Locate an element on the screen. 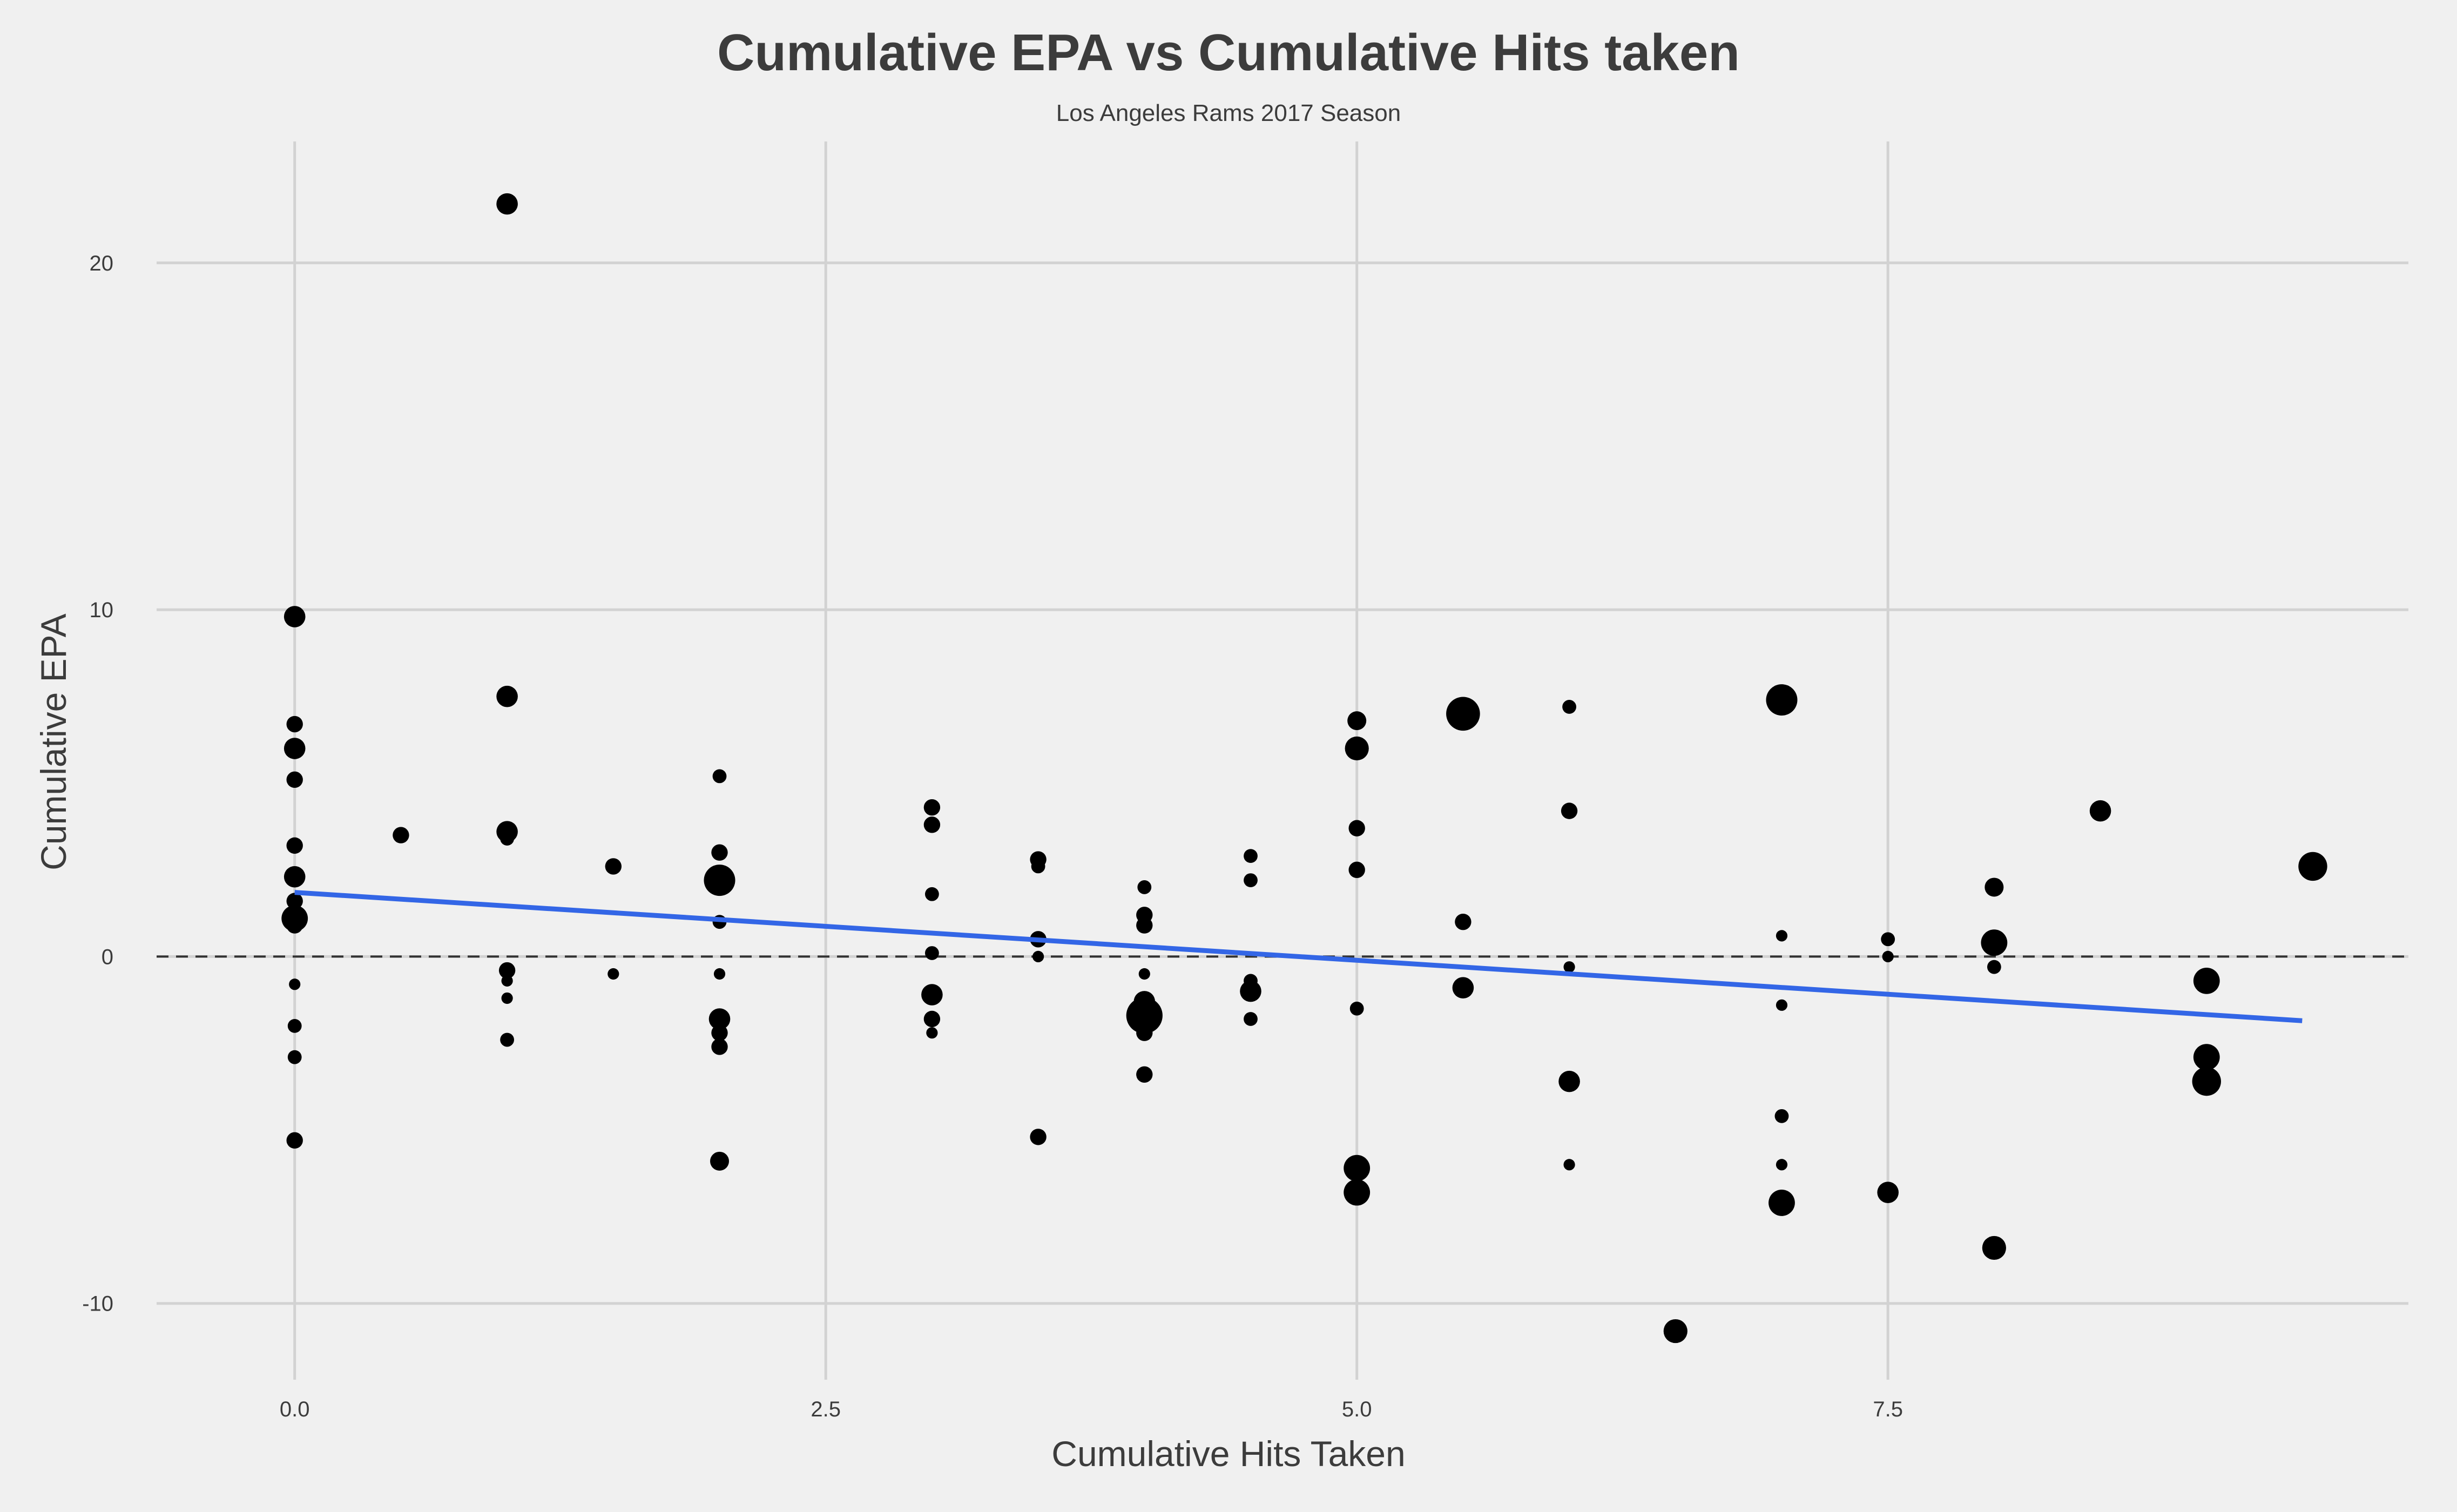  x-tick-label-2: 5.0 is located at coordinates (1357, 1409).